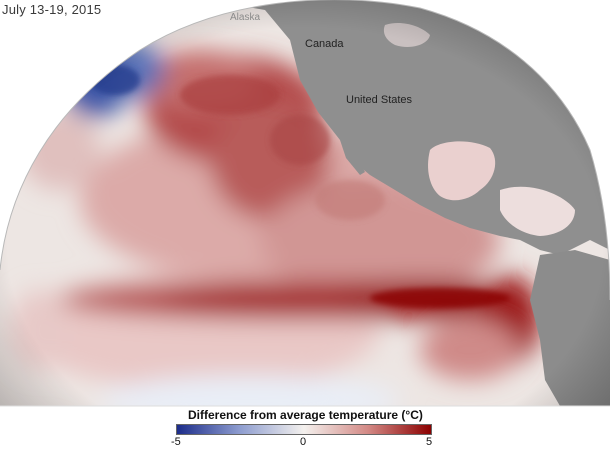 Image resolution: width=610 pixels, height=449 pixels. Describe the element at coordinates (176, 442) in the screenshot. I see `legend-tick-min: -5` at that location.